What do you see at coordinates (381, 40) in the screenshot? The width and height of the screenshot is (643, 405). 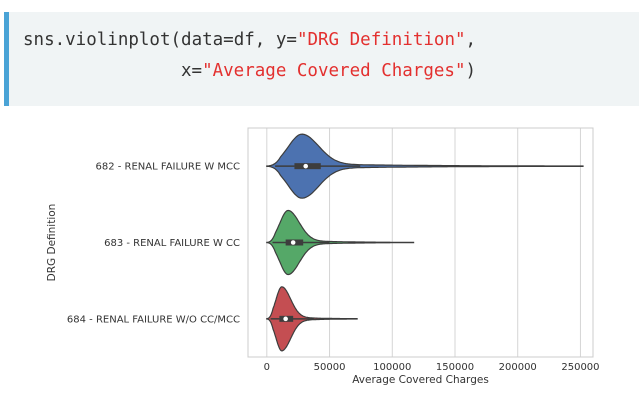 I see `code-string: "DRG Definition"` at bounding box center [381, 40].